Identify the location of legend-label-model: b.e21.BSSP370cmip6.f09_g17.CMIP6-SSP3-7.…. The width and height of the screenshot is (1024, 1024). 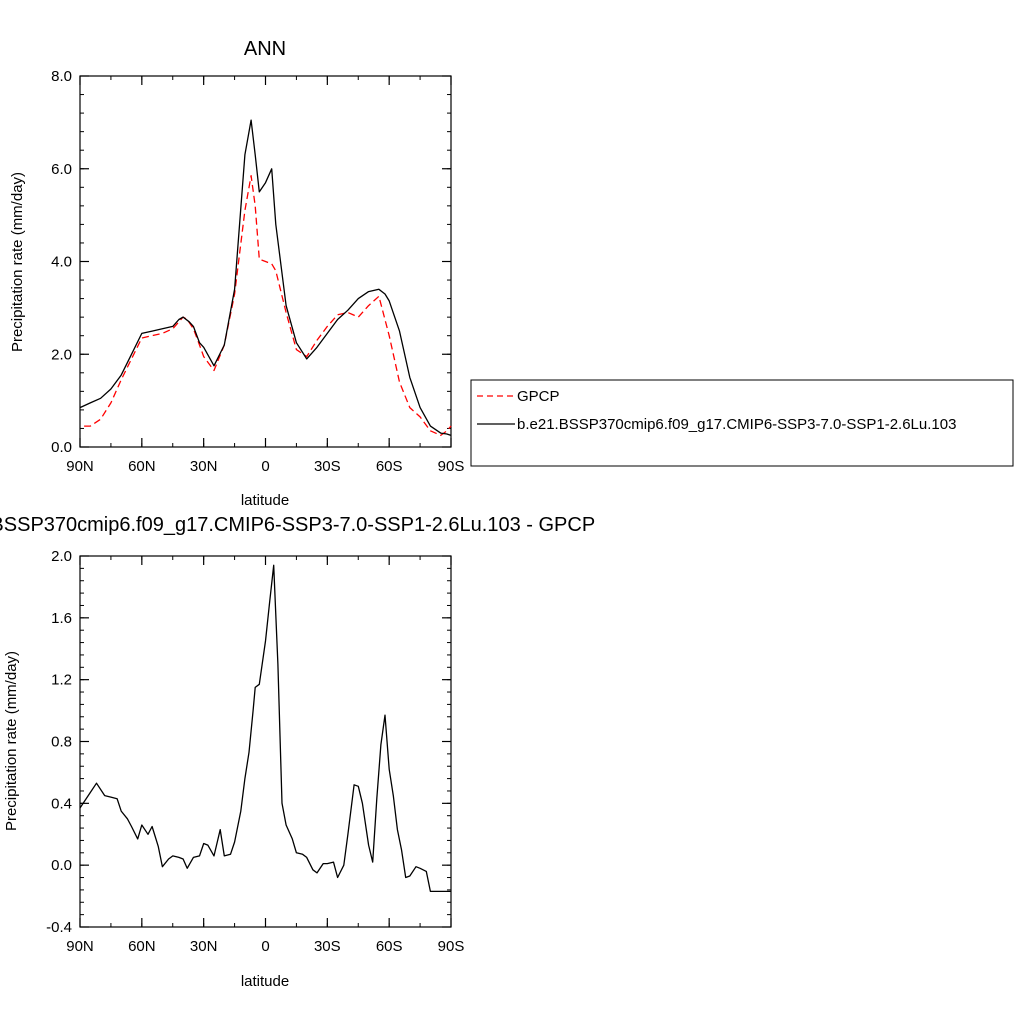
(736, 424).